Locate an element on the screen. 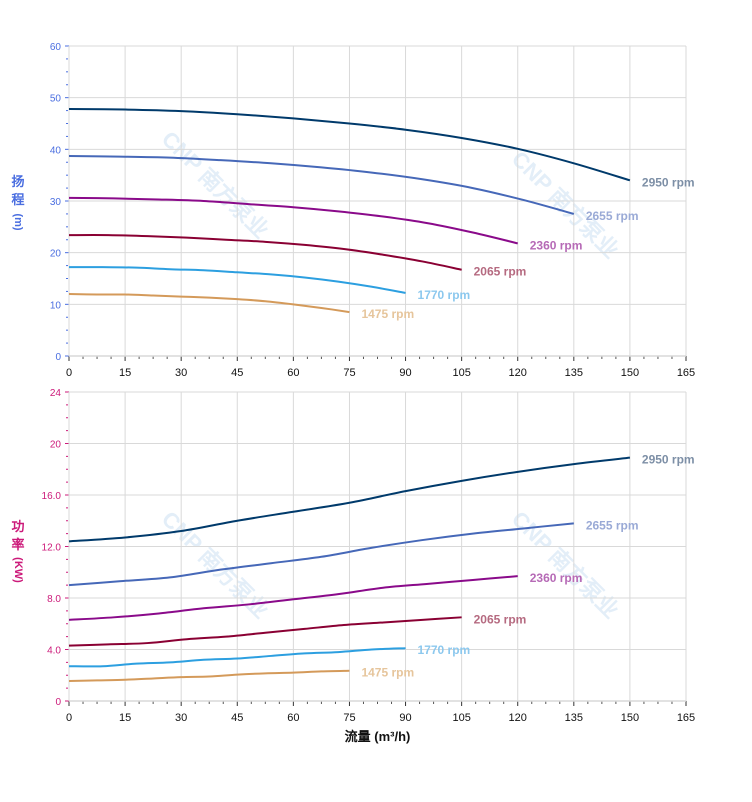  y-axis-label-char: 功 is located at coordinates (17, 526).